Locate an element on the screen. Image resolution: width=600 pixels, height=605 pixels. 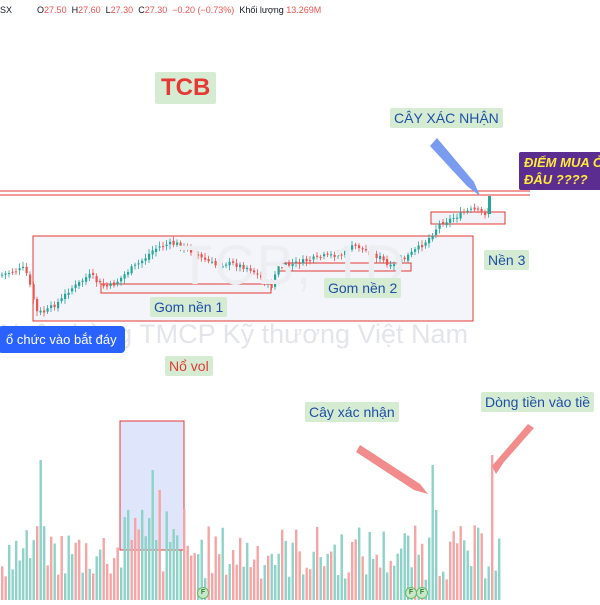
base-1-label: Gom nền 1 is located at coordinates (189, 307).